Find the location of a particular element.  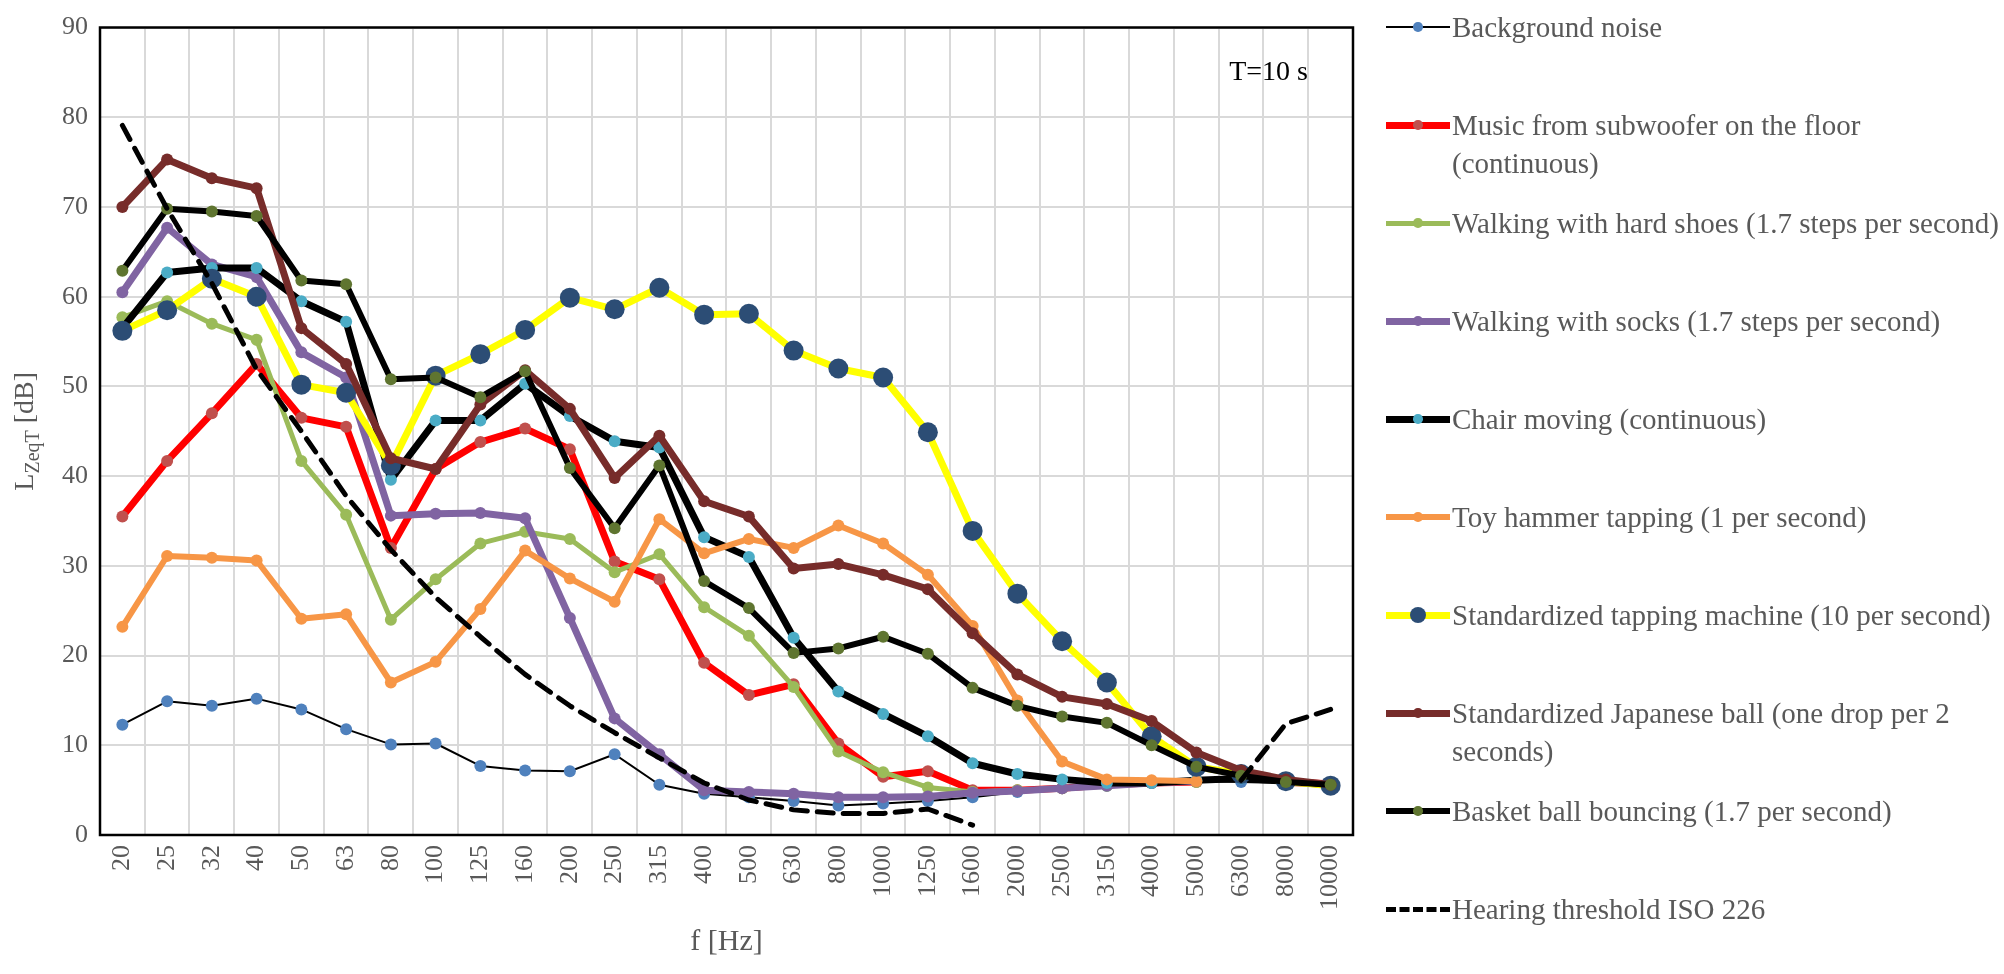

legend-label: Toy hammer tapping (1 per second) is located at coordinates (1659, 517).